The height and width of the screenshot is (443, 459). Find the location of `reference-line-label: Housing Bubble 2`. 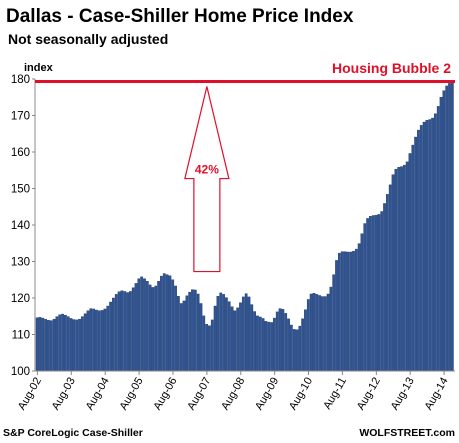

reference-line-label: Housing Bubble 2 is located at coordinates (391, 68).